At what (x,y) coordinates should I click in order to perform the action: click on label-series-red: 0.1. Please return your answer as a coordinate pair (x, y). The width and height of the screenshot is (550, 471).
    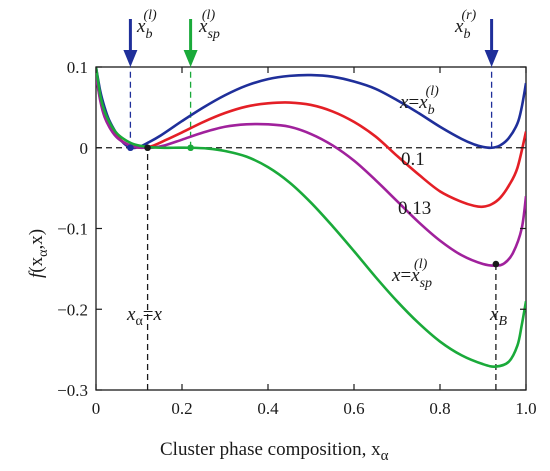
    Looking at the image, I should click on (413, 159).